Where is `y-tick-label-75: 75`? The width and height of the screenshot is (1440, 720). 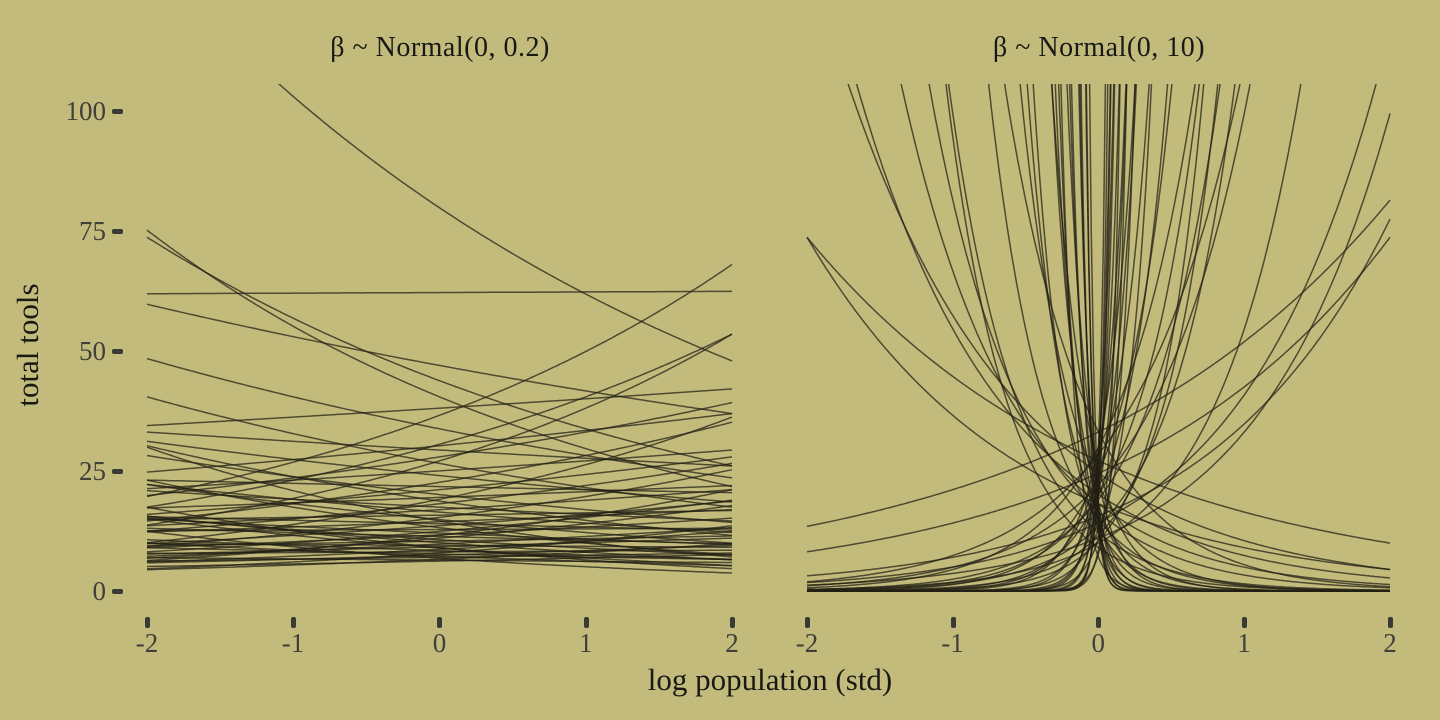
y-tick-label-75: 75 is located at coordinates (92, 231).